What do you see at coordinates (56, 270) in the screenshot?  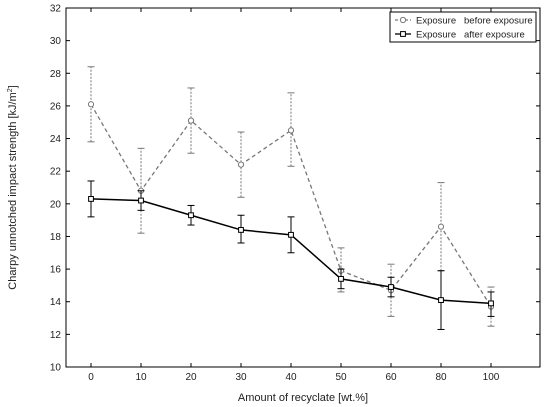 I see `y-tick-label: 16` at bounding box center [56, 270].